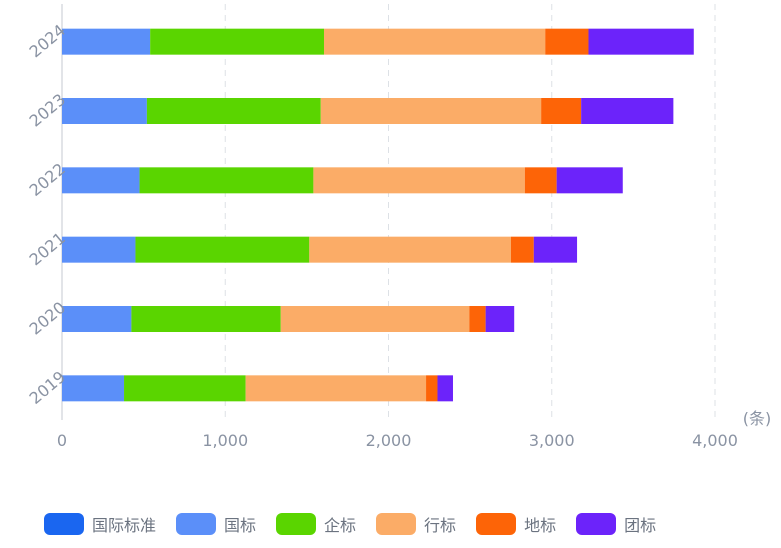 The image size is (781, 548). I want to click on x-tick-label: 4,000, so click(715, 440).